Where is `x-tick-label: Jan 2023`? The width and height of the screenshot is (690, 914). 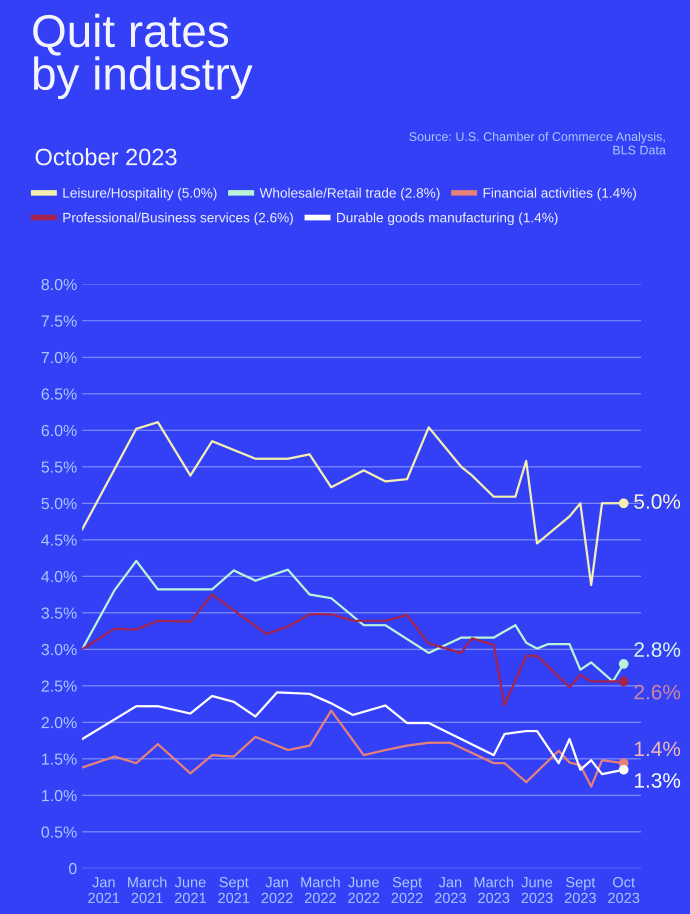
x-tick-label: Jan 2023 is located at coordinates (450, 890).